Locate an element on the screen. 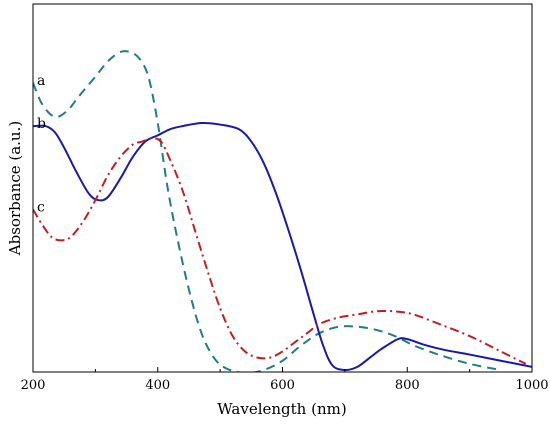  x-tick-label-400: 400 is located at coordinates (157, 385).